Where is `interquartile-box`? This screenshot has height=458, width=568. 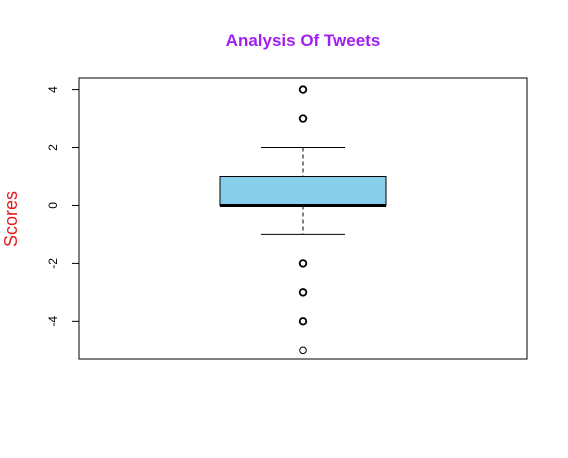
interquartile-box is located at coordinates (303, 190).